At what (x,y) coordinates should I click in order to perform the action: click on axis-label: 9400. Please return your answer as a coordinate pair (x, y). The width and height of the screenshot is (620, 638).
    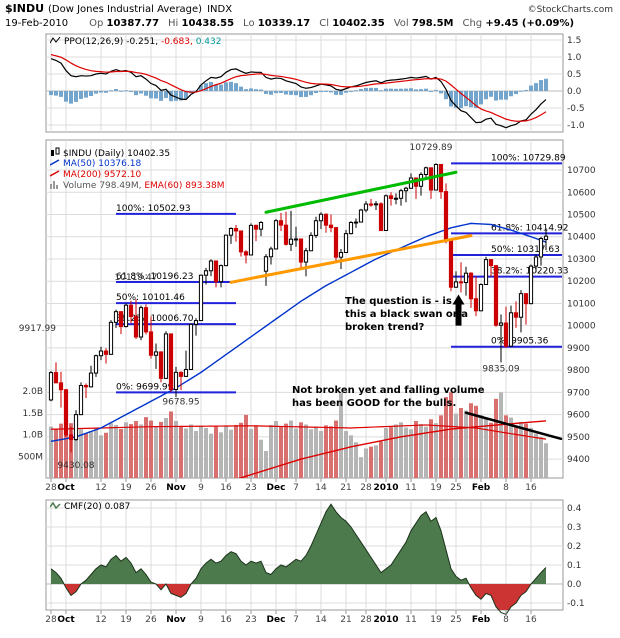
    Looking at the image, I should click on (578, 460).